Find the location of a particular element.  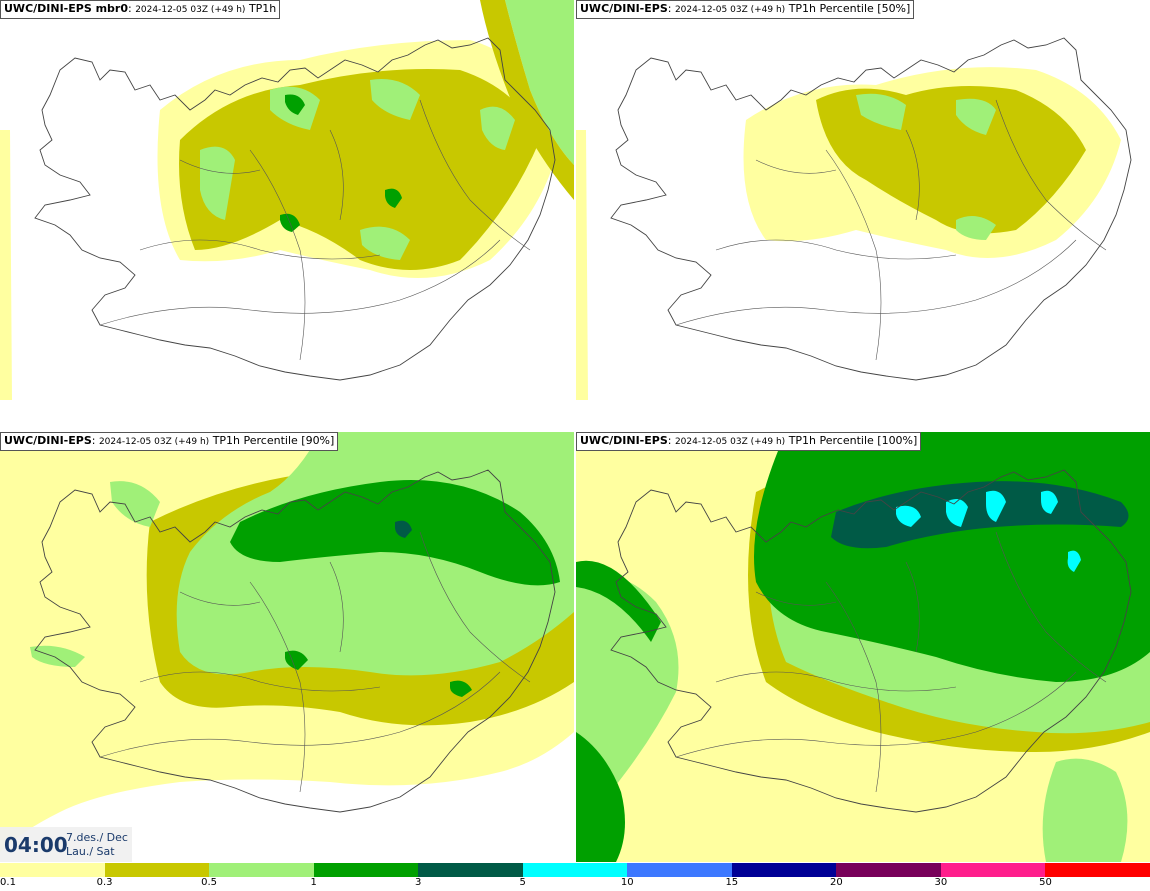

colorbar-label: 5 is located at coordinates (522, 882).